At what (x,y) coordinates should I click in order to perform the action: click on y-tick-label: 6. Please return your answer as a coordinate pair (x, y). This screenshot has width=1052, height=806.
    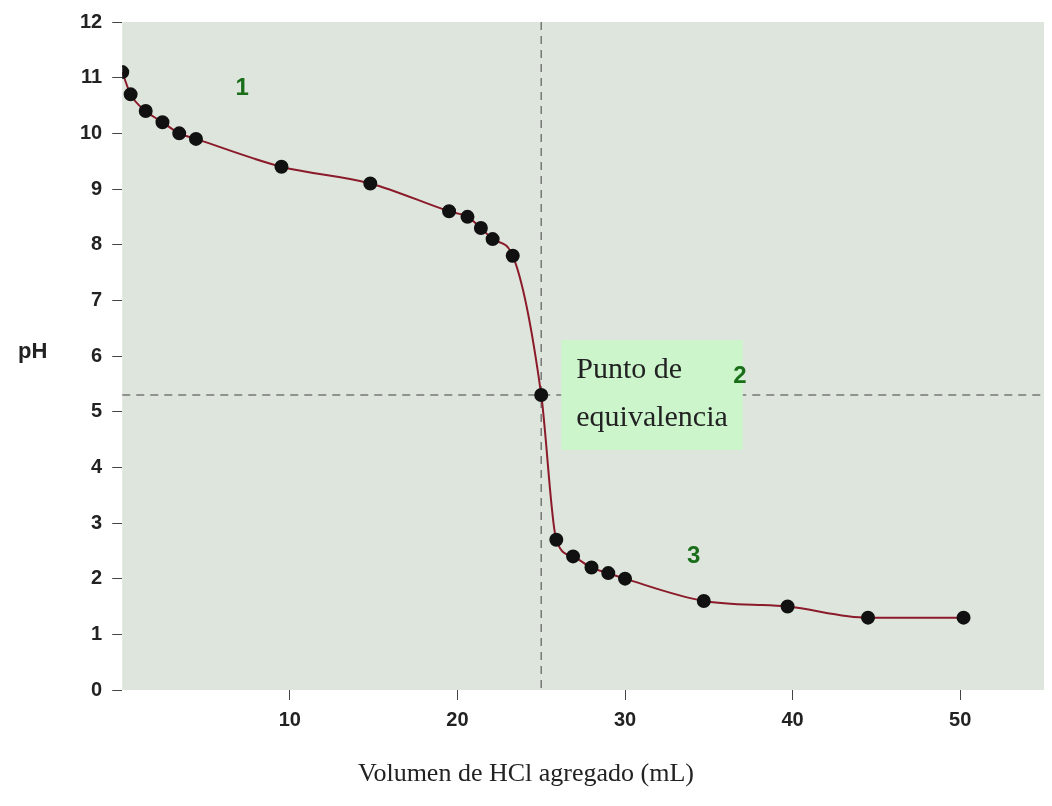
    Looking at the image, I should click on (97, 354).